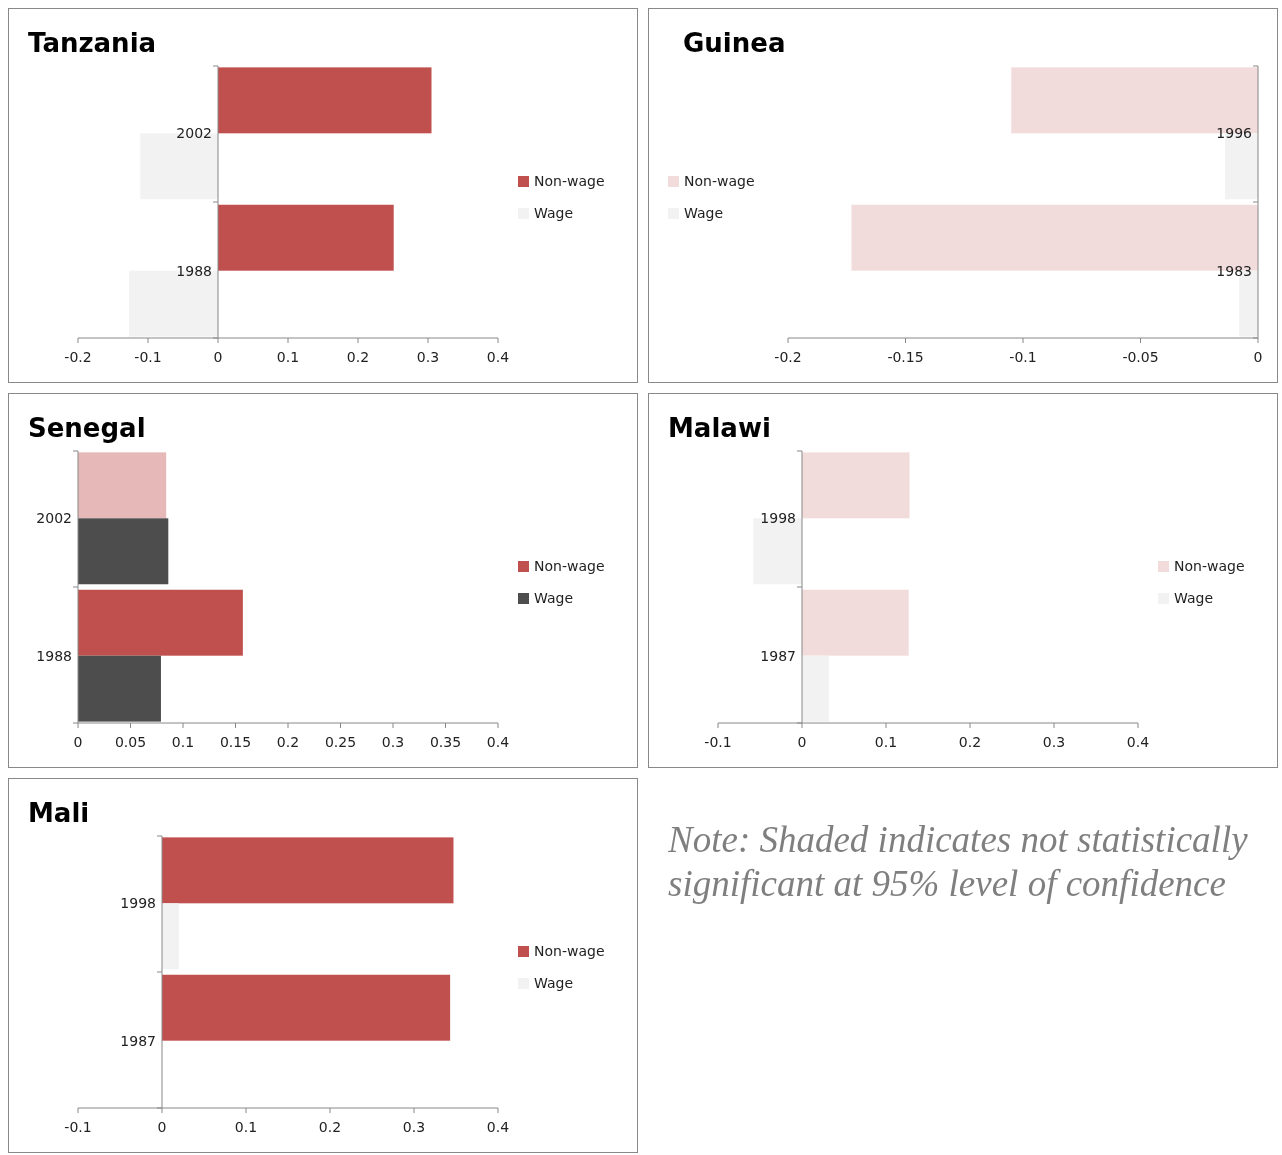 The height and width of the screenshot is (1155, 1282). I want to click on chart-title: Malawi, so click(719, 428).